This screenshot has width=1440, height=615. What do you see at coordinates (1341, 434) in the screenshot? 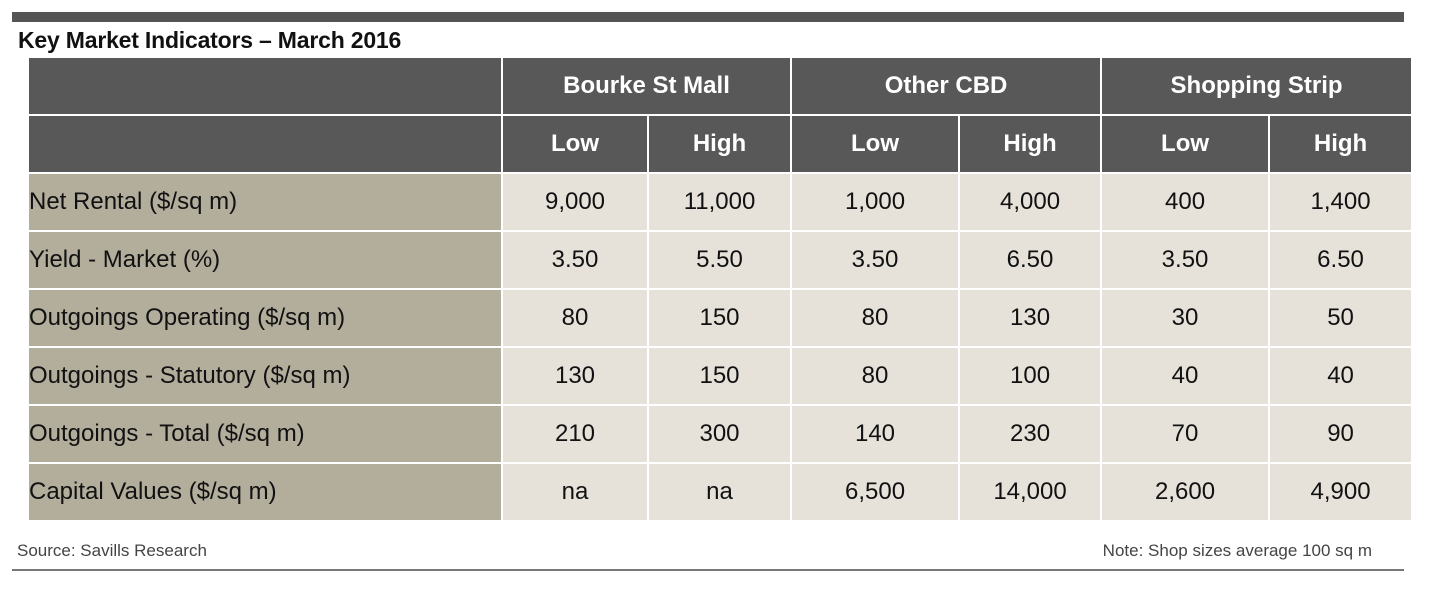
I see `table-cell: 90` at bounding box center [1341, 434].